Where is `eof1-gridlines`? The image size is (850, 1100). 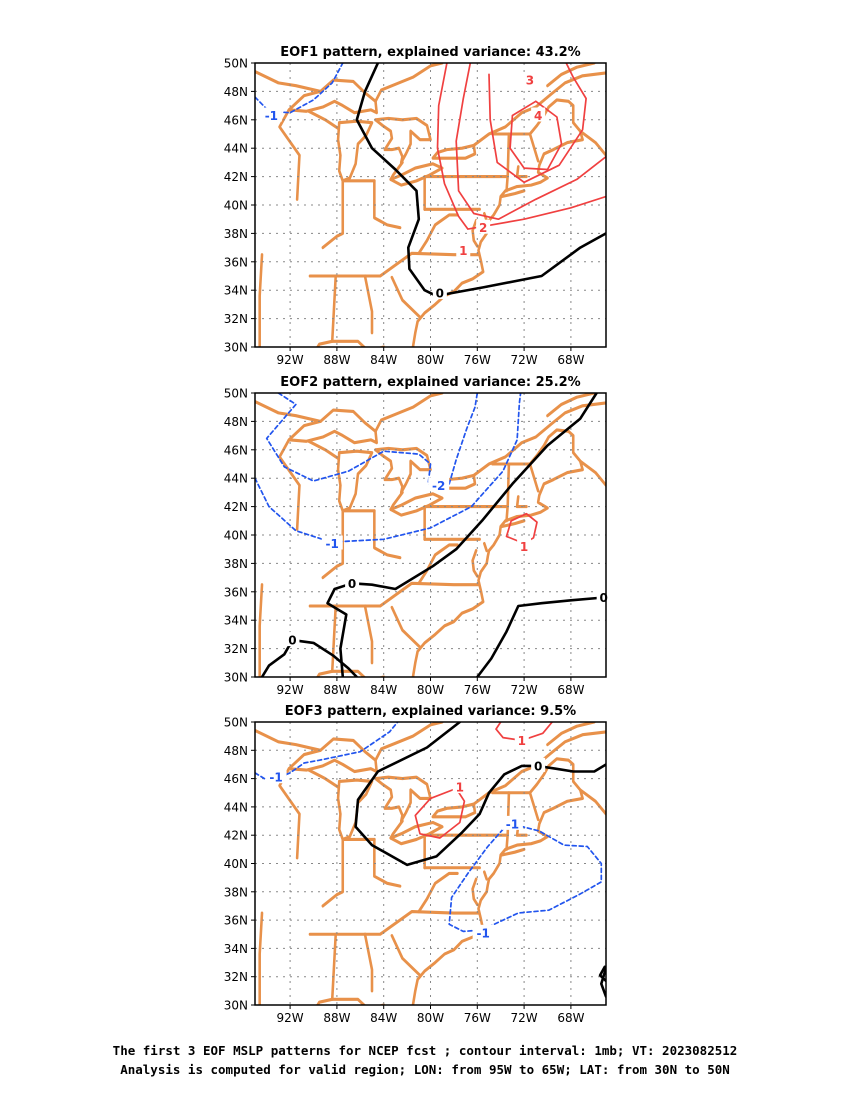
eof1-gridlines is located at coordinates (430, 205).